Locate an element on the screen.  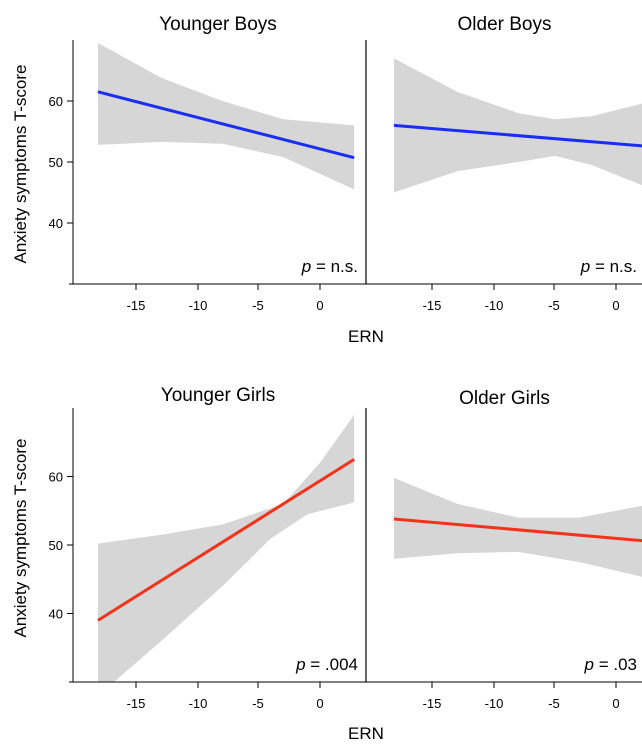
panel-title: Older Girls is located at coordinates (504, 398).